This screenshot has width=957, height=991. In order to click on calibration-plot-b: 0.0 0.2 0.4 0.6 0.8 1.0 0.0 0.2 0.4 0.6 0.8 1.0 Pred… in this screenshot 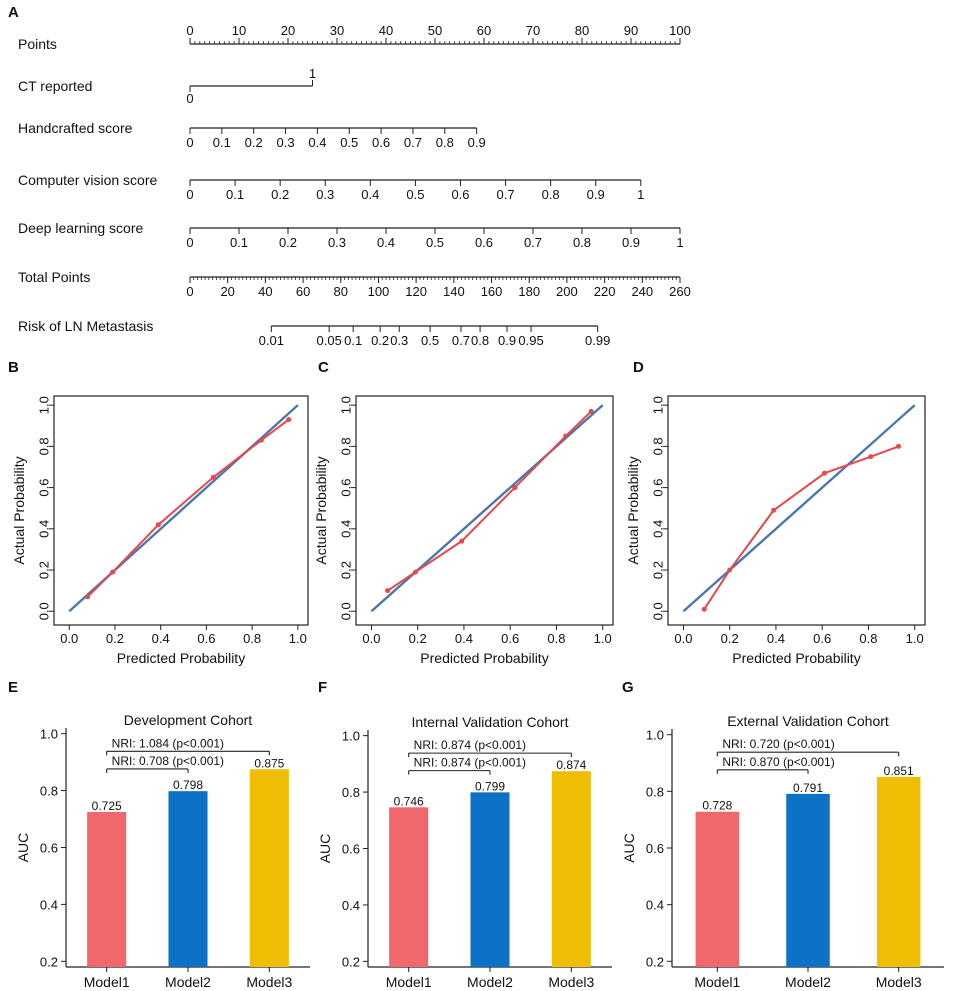, I will do `click(160, 530)`.